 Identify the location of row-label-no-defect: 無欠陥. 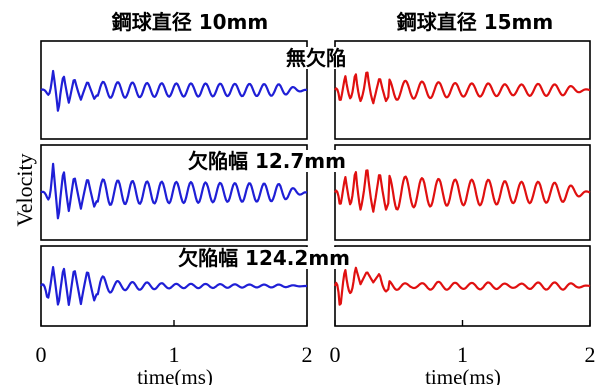
(316, 58).